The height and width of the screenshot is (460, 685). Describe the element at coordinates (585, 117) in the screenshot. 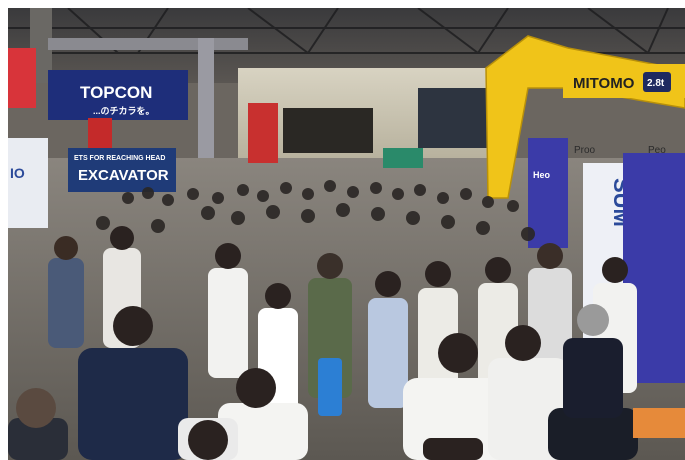

I see `sumitomo-excavator: MITOMO 2.8t` at that location.